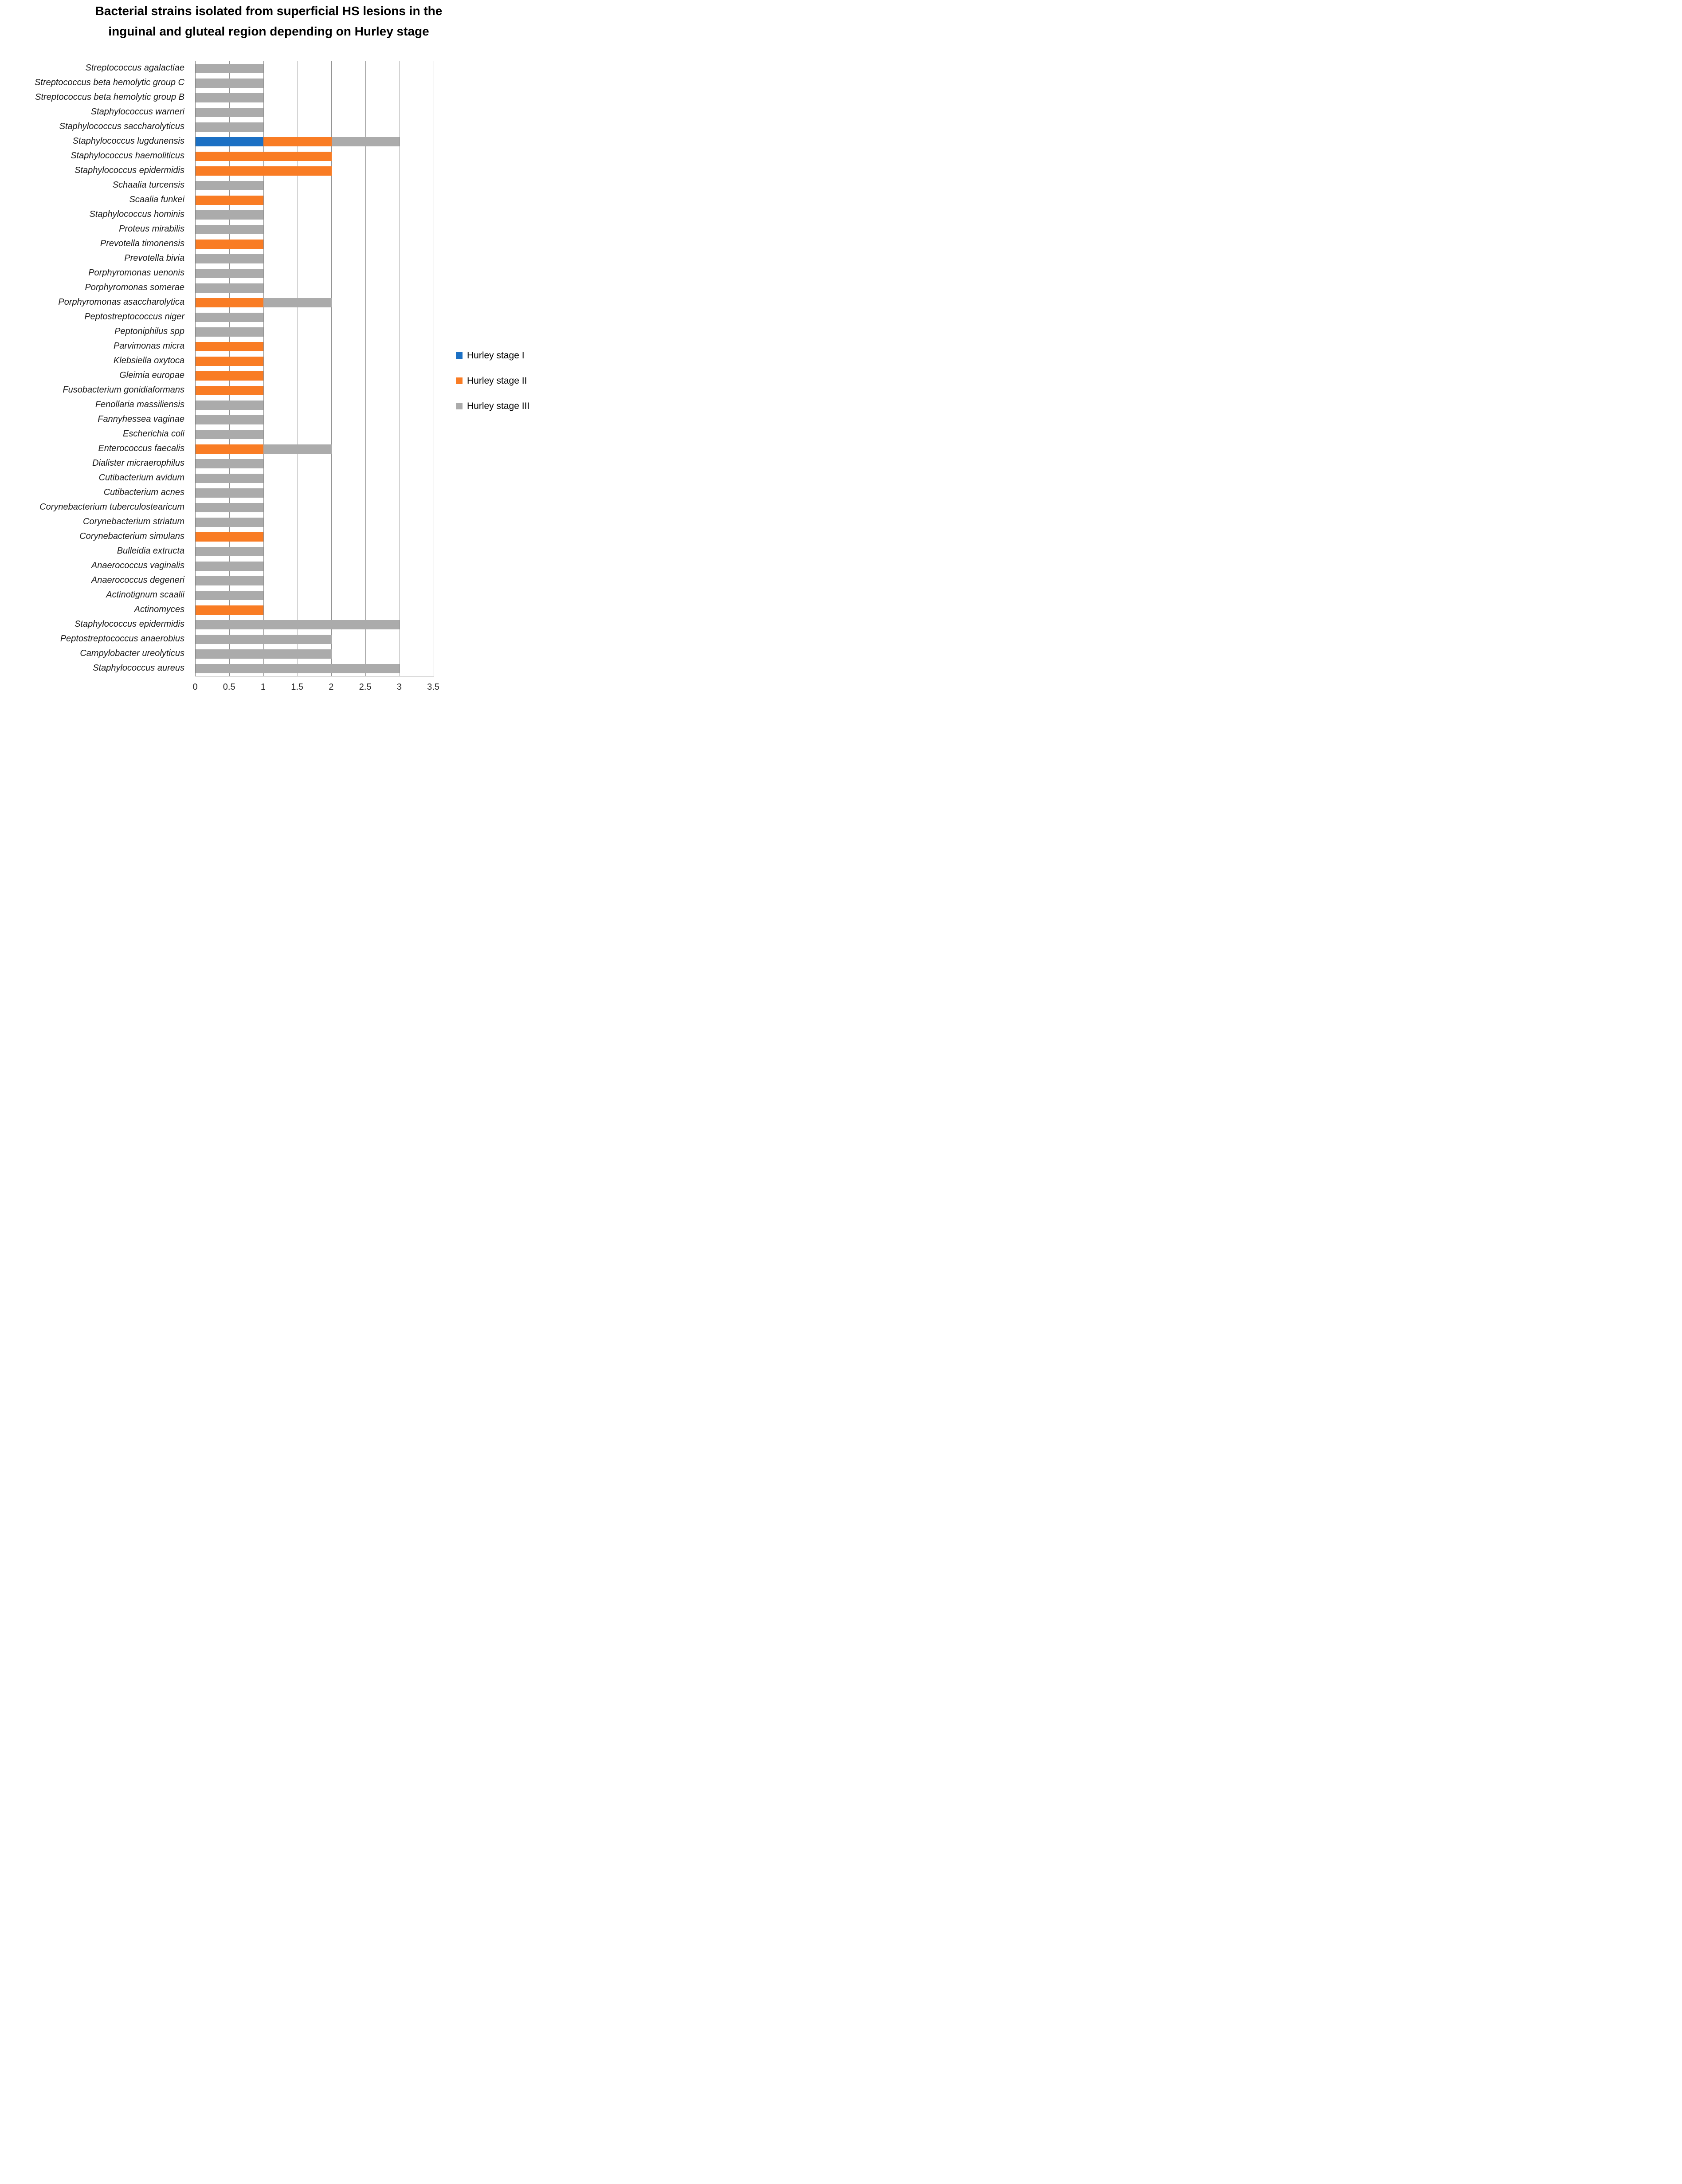 The image size is (1682, 2184). I want to click on category-label: Klebsiella oxytoca, so click(148, 360).